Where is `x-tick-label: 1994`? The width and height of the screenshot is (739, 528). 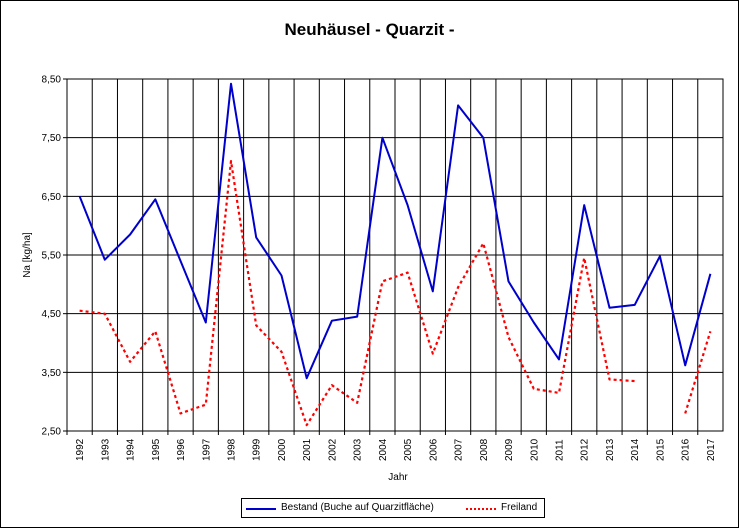
x-tick-label: 1994 is located at coordinates (131, 449).